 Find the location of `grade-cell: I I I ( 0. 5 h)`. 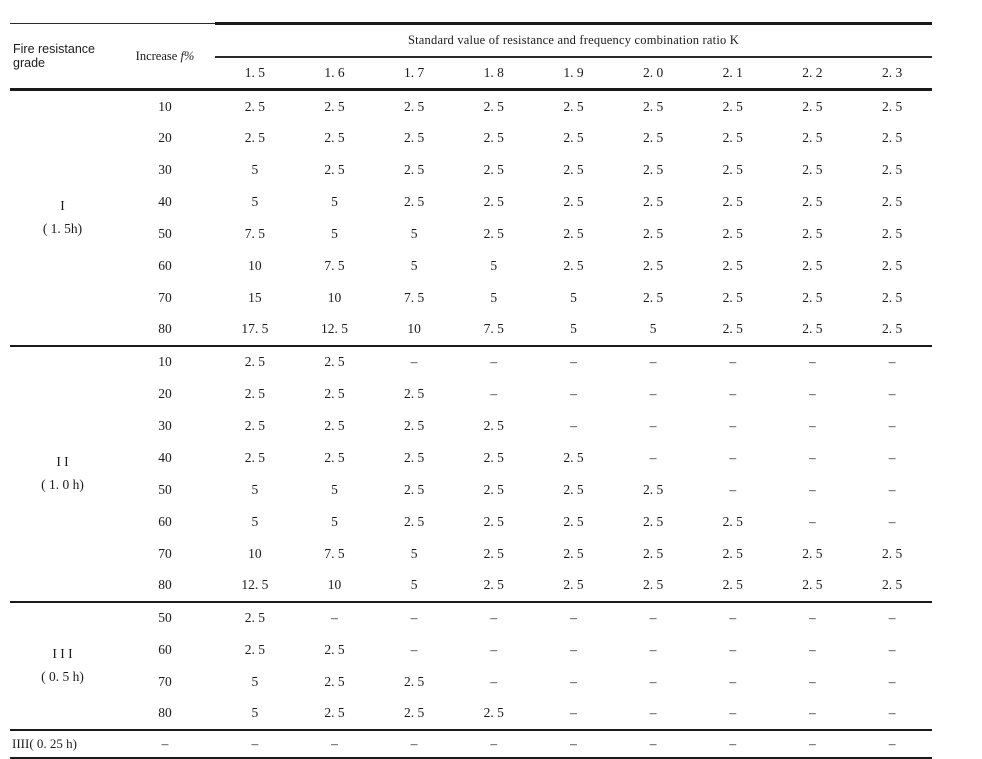

grade-cell: I I I ( 0. 5 h) is located at coordinates (62, 665).